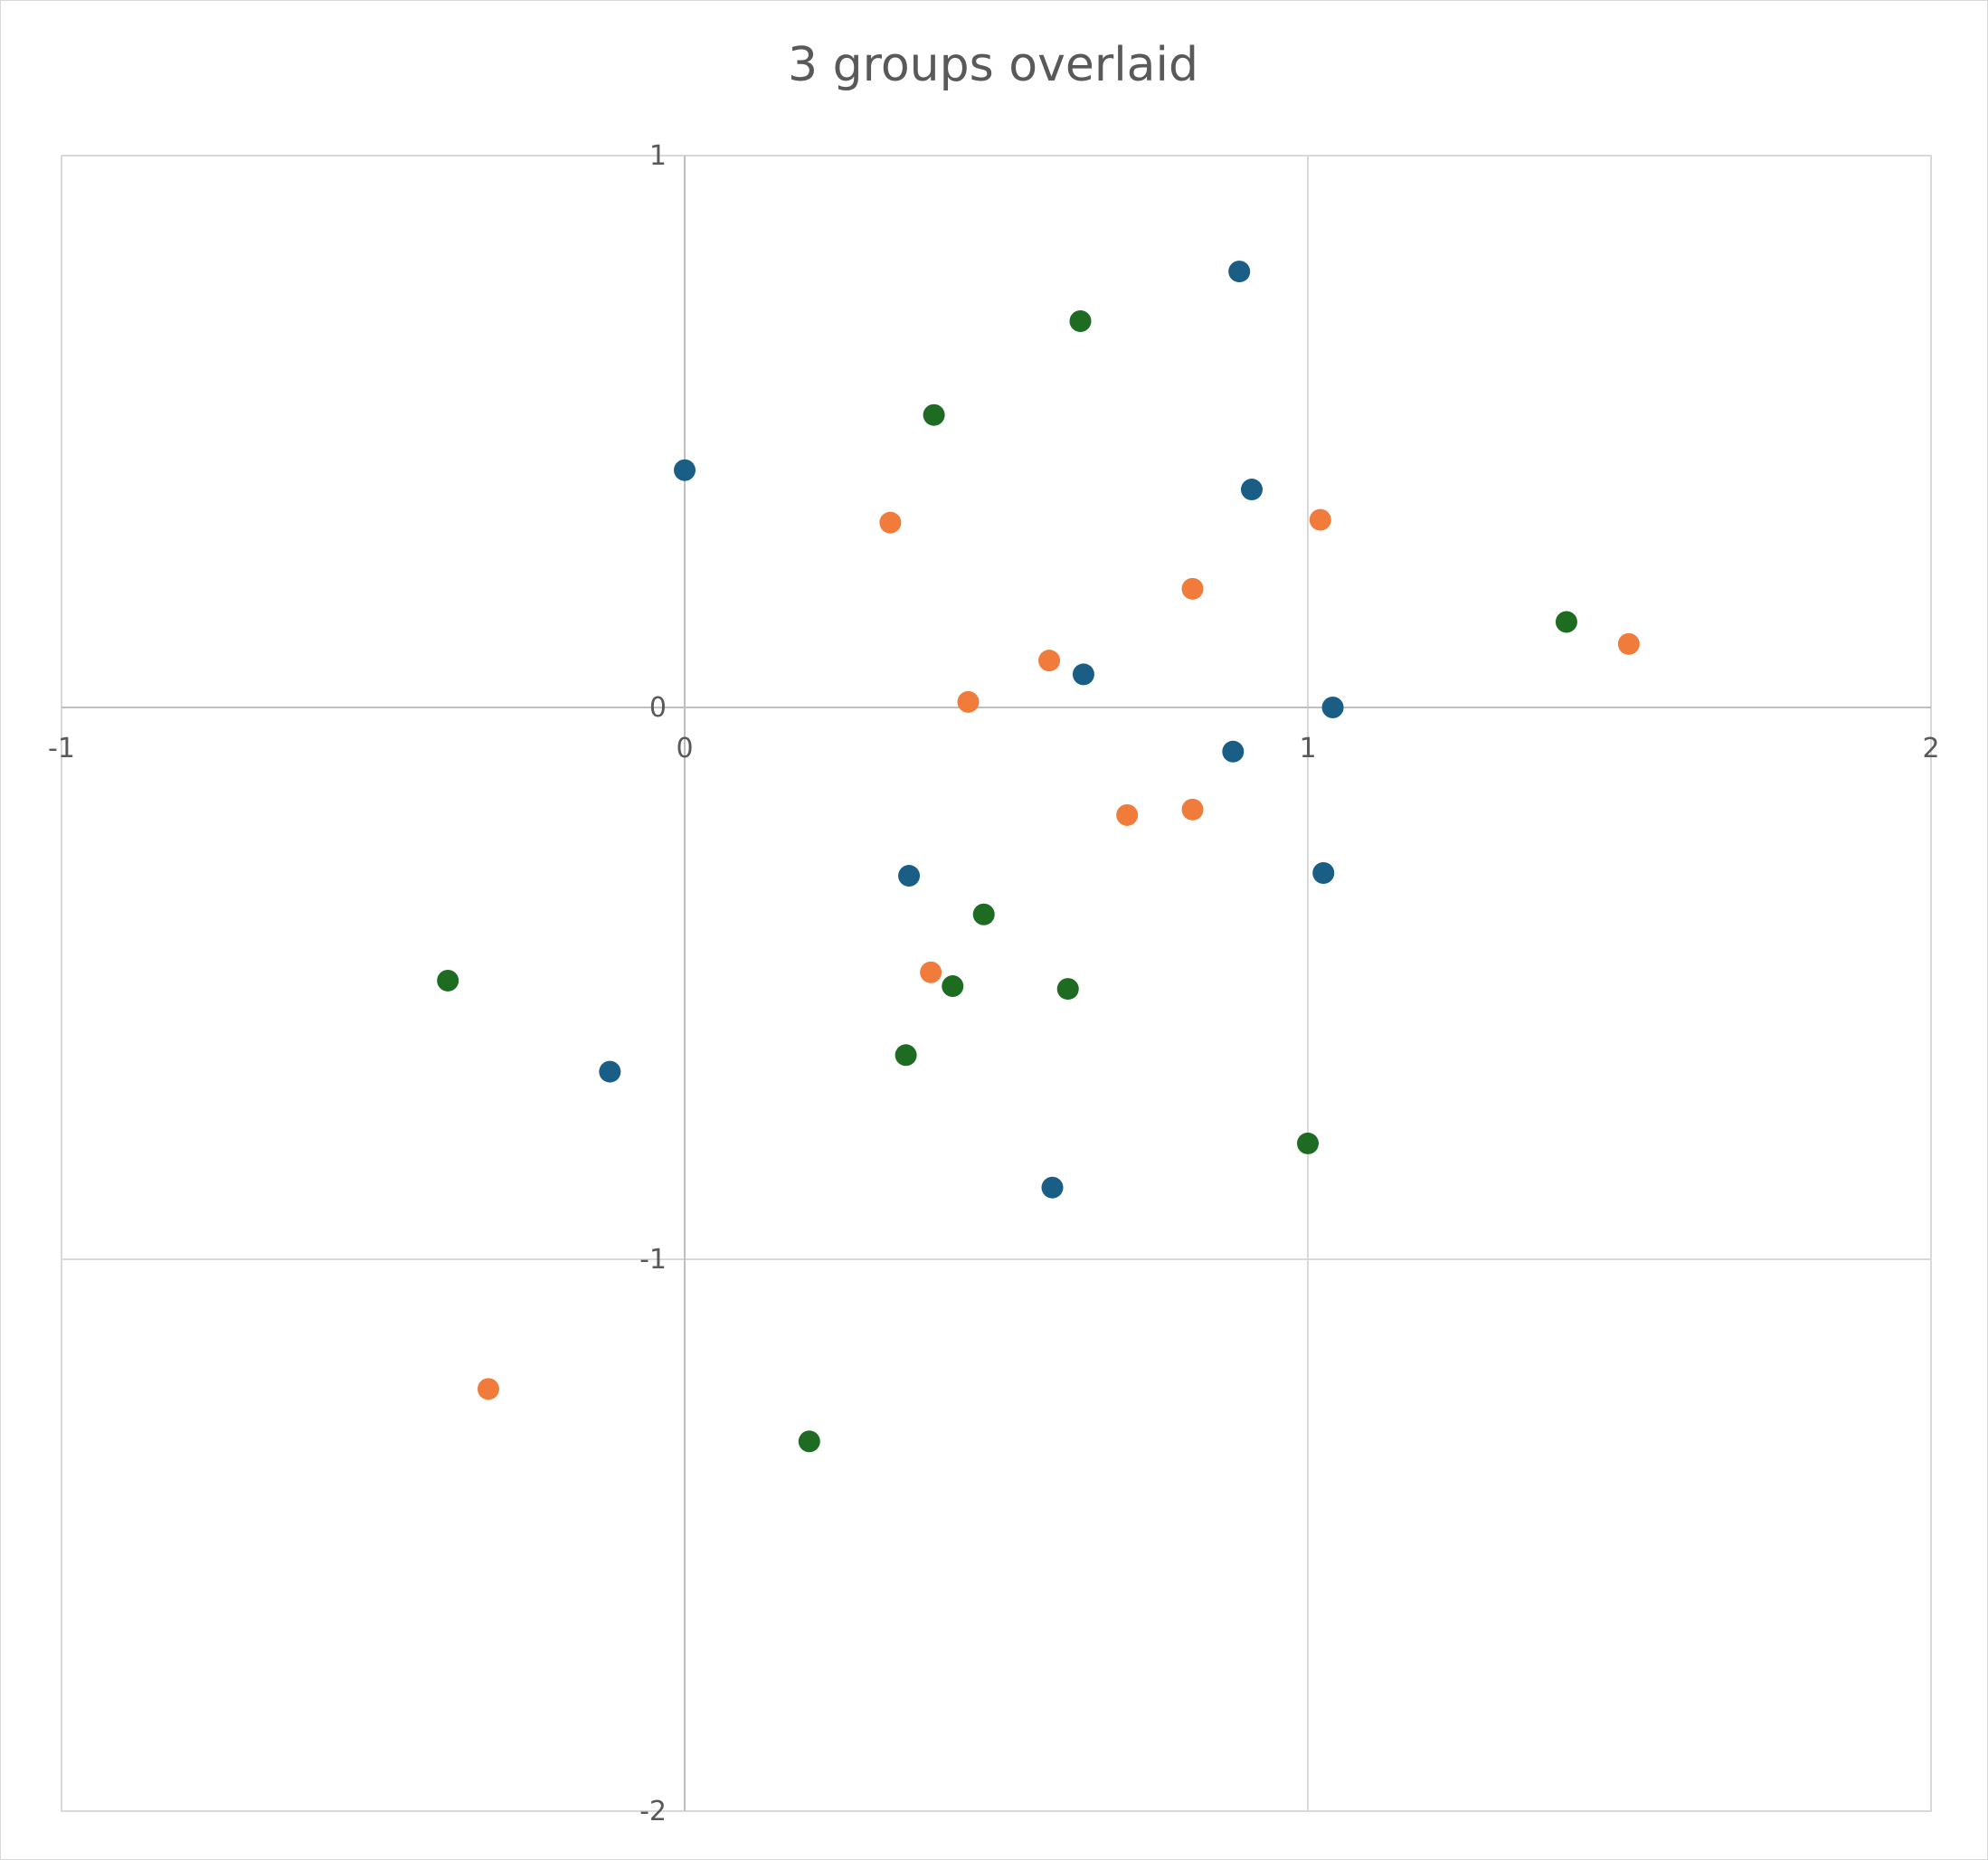 This screenshot has width=1988, height=1860. What do you see at coordinates (685, 749) in the screenshot?
I see `x-tick-label: 0` at bounding box center [685, 749].